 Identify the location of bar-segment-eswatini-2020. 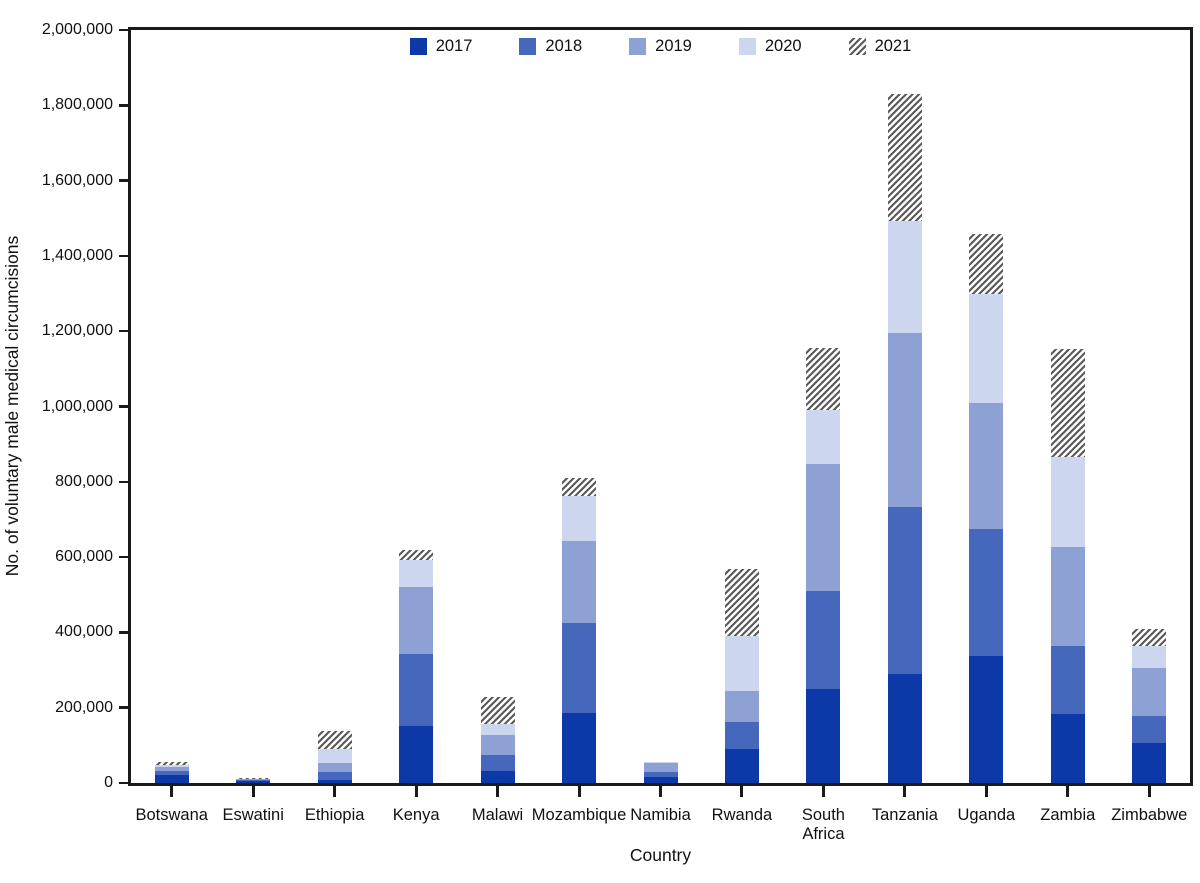
(253, 779).